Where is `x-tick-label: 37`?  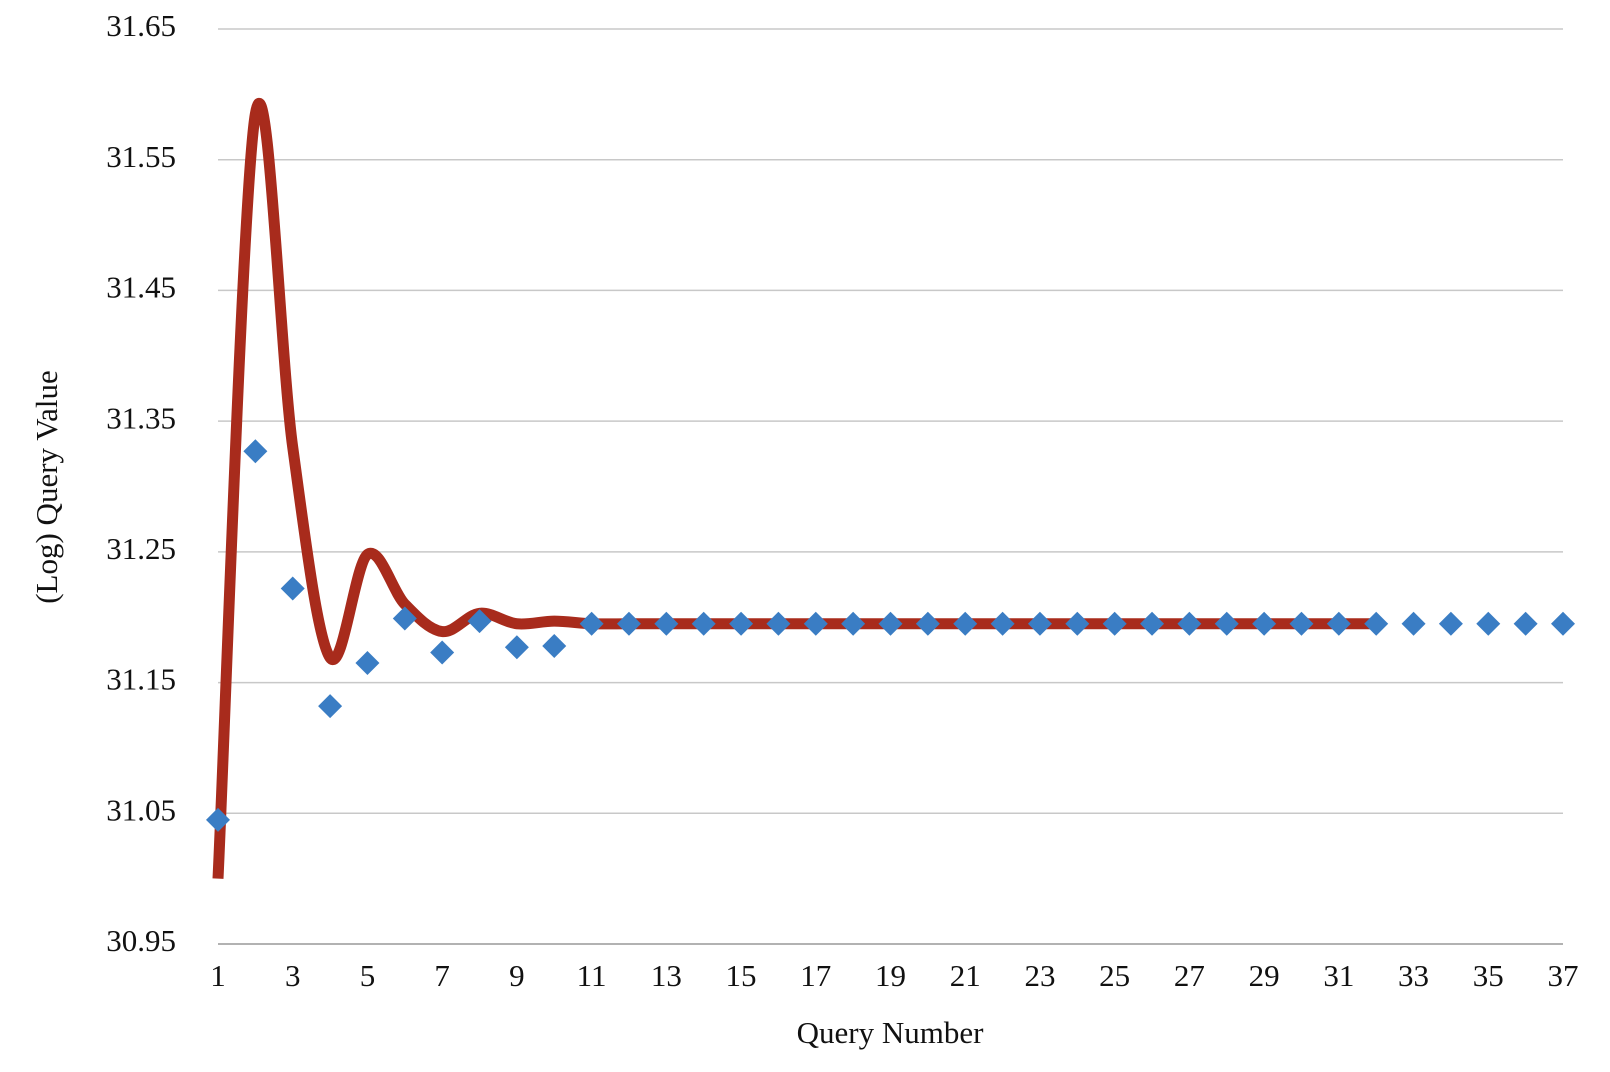
x-tick-label: 37 is located at coordinates (1563, 975).